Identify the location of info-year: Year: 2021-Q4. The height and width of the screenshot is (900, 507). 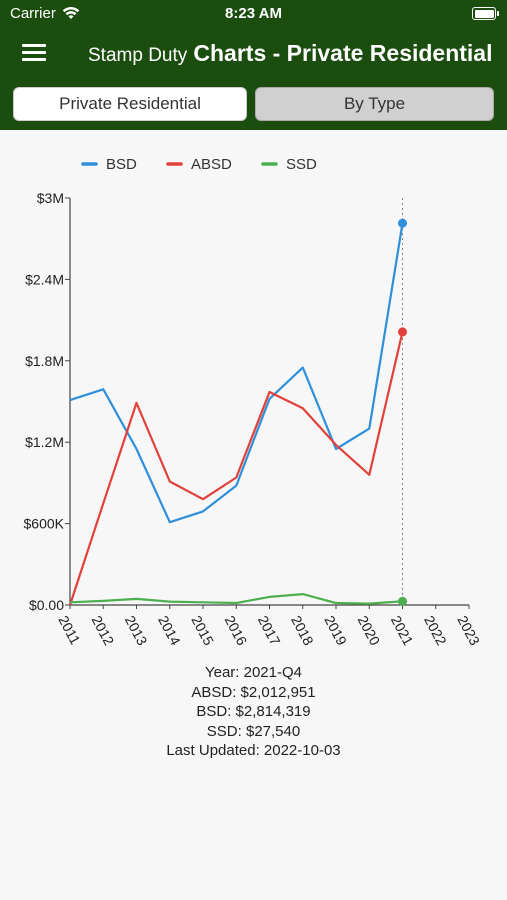
(253, 672).